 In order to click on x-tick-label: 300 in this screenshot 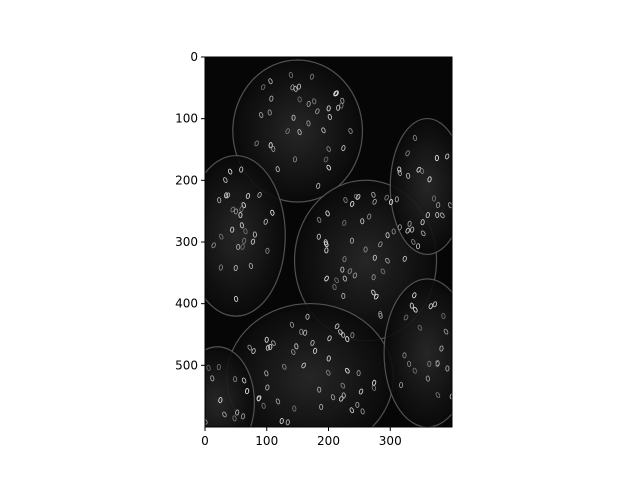, I will do `click(390, 441)`.